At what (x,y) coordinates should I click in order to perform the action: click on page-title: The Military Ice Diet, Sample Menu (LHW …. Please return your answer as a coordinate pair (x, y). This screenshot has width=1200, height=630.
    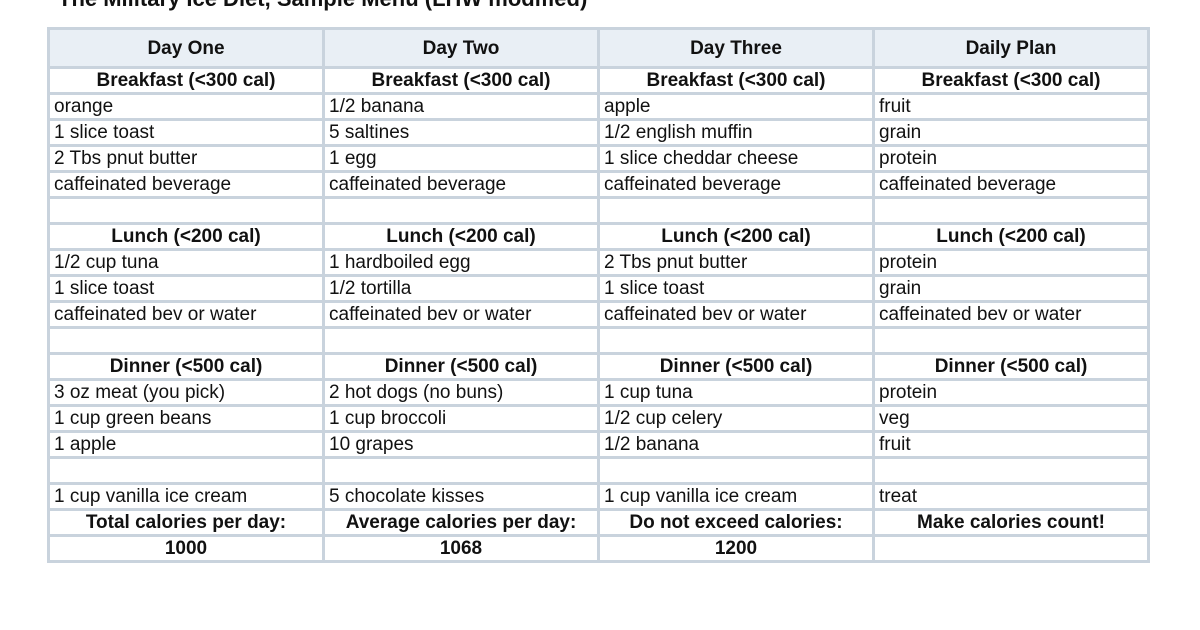
    Looking at the image, I should click on (322, 6).